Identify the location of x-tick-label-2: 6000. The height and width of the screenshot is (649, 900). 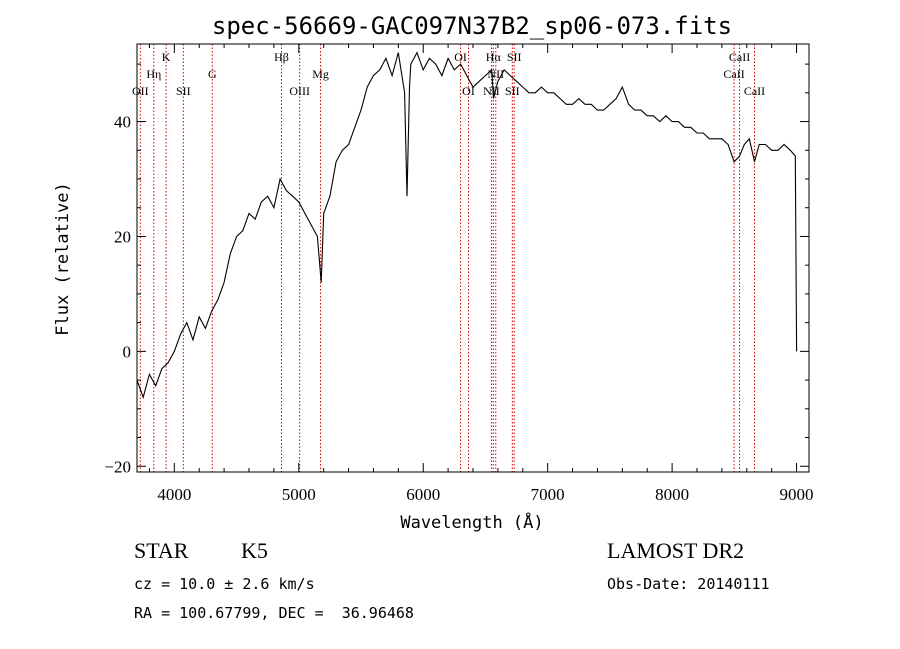
(423, 494).